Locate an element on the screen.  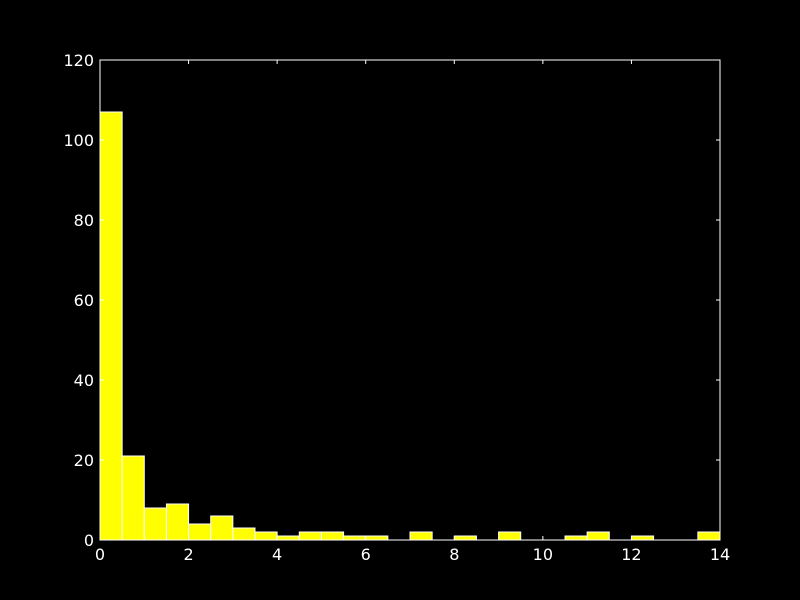
x-tick-label: 6 is located at coordinates (366, 554).